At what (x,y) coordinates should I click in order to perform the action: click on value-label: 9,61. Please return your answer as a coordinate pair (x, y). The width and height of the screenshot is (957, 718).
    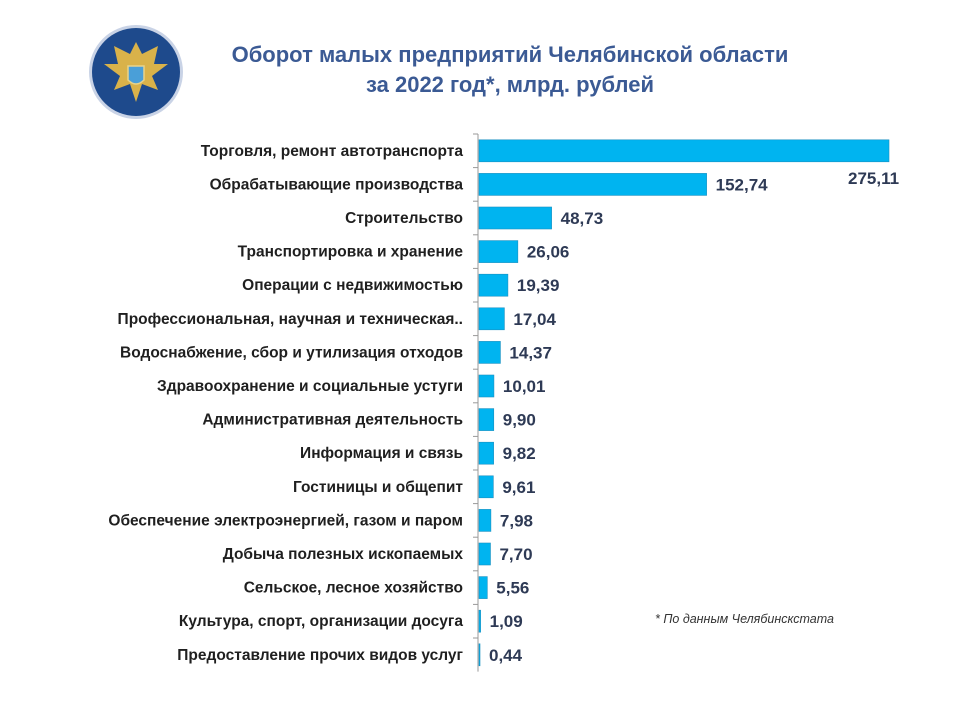
    Looking at the image, I should click on (518, 487).